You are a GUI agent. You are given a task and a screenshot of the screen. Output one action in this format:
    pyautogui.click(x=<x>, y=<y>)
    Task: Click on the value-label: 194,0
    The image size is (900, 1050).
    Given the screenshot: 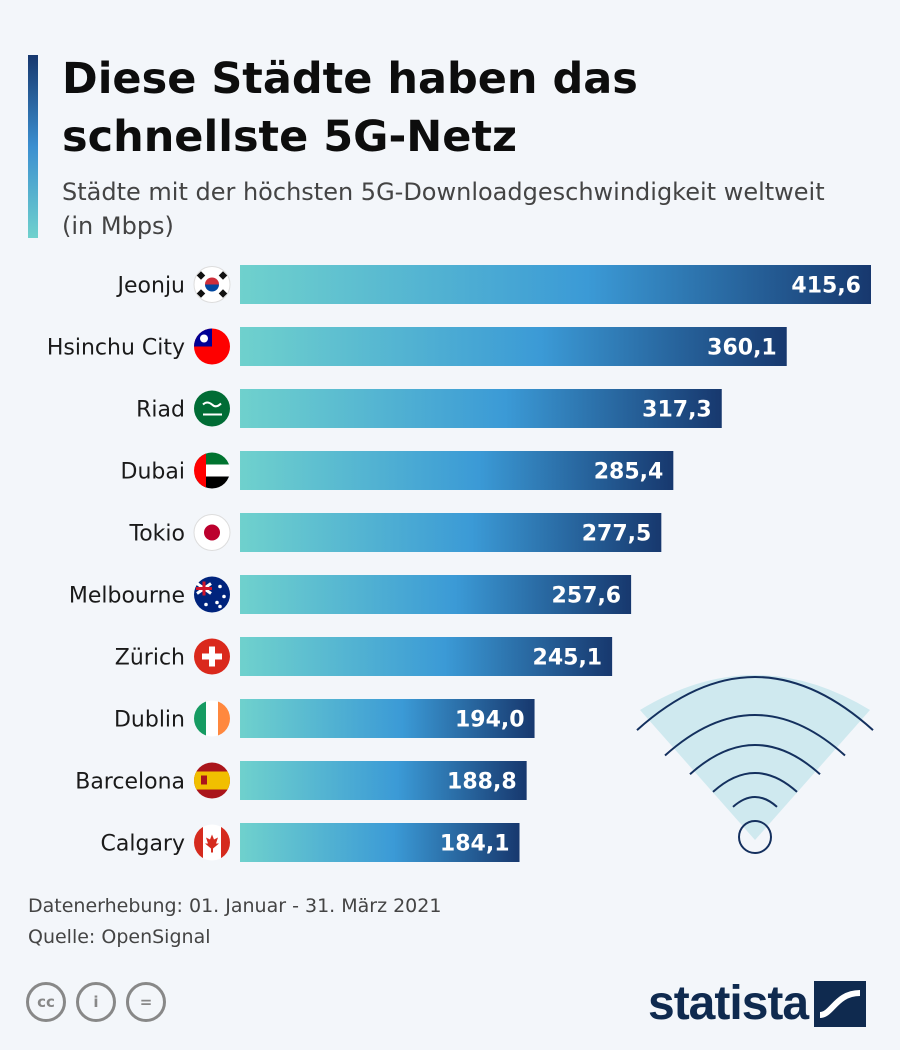 What is the action you would take?
    pyautogui.click(x=490, y=720)
    